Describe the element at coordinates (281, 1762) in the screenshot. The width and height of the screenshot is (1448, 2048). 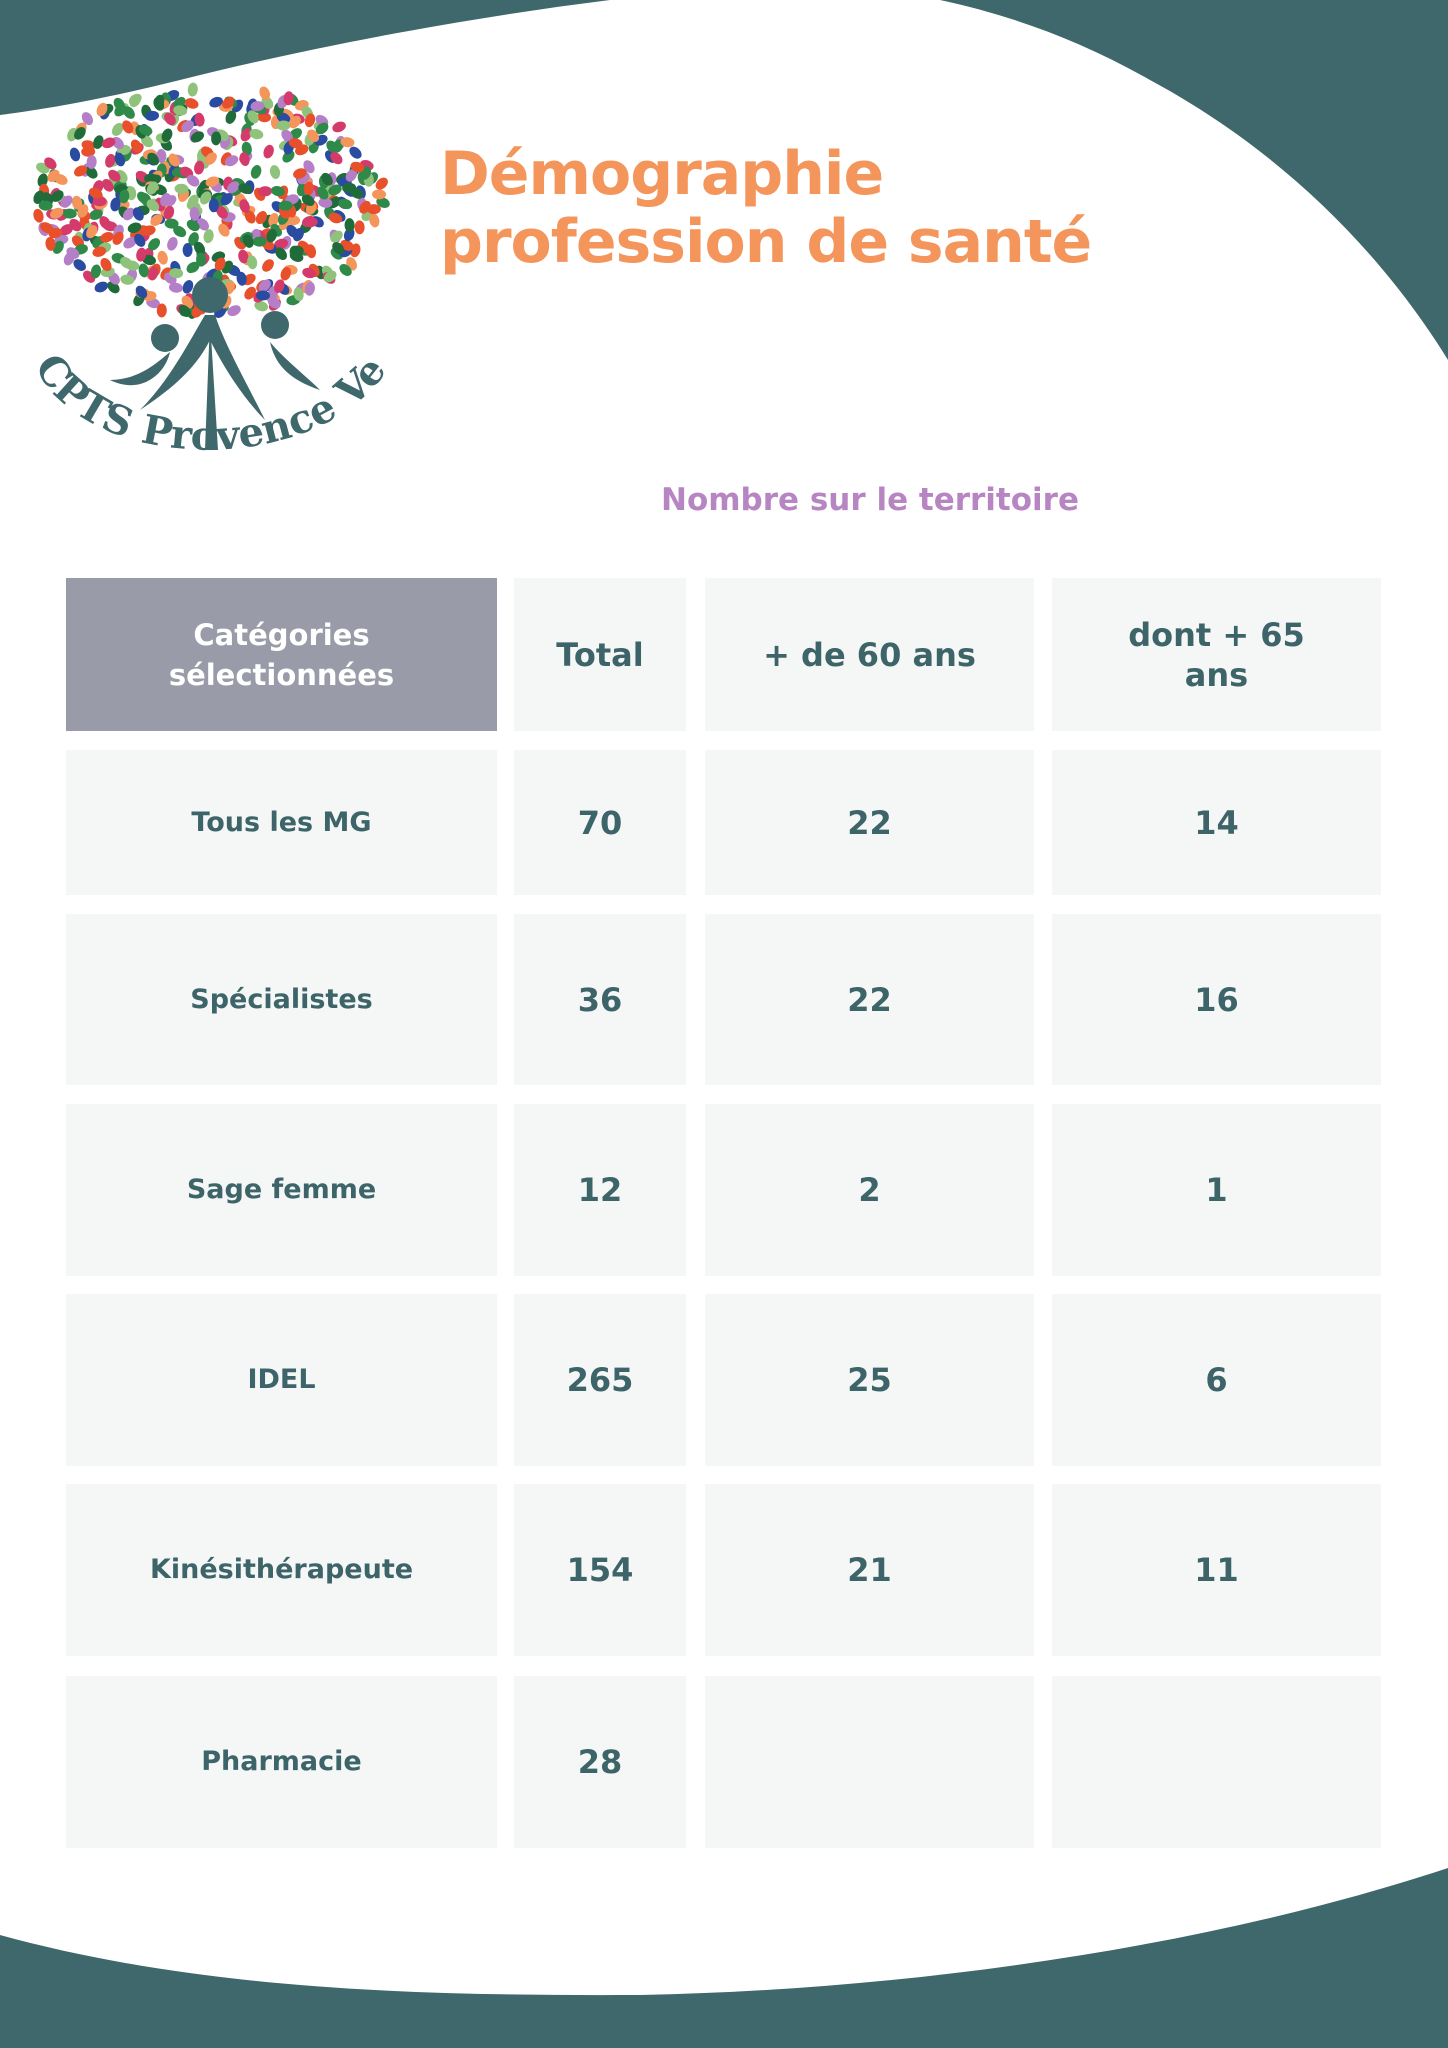
I see `cell-category: Pharmacie` at that location.